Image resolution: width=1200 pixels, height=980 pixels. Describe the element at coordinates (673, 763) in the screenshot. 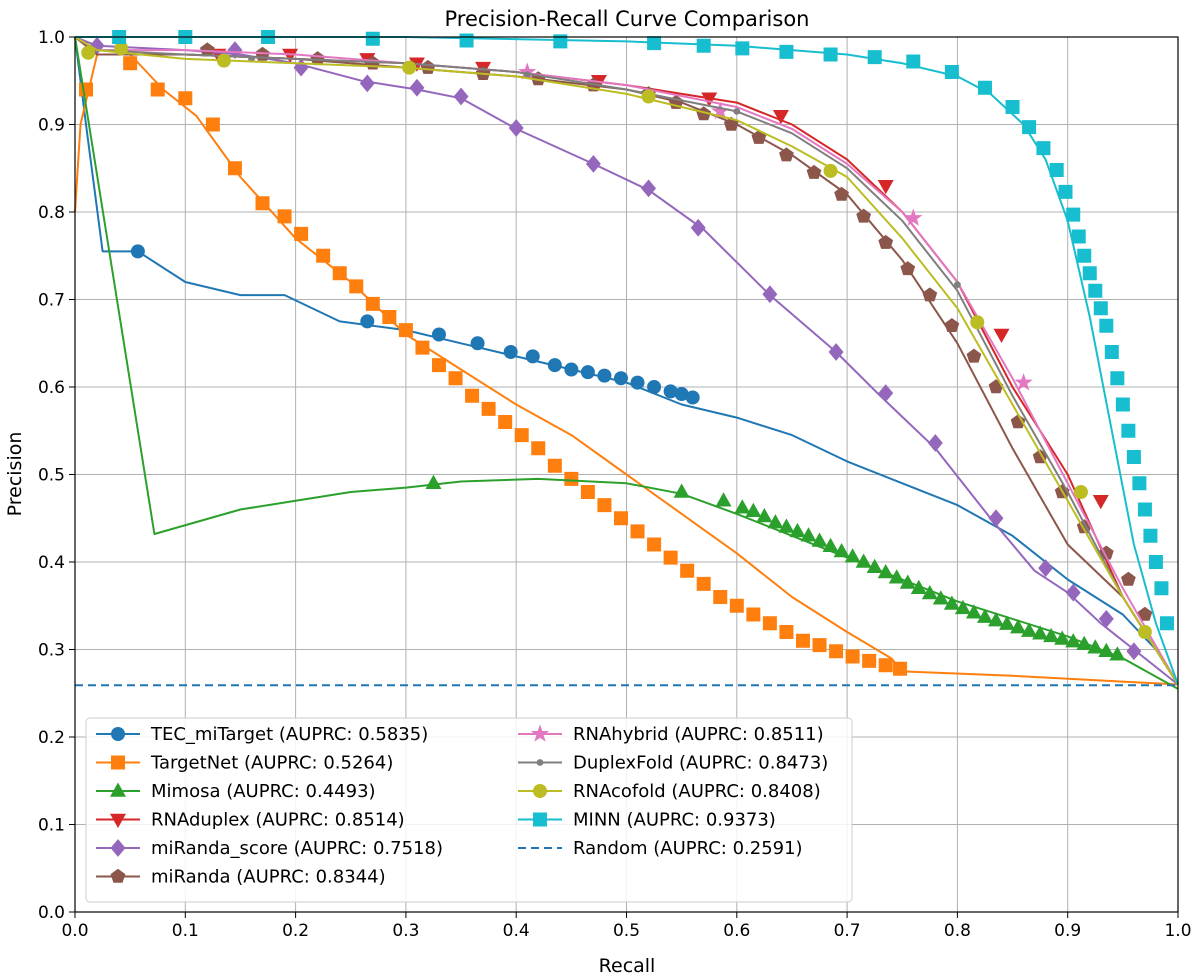

I see `legend-item: DuplexFold (AUPRC: 0.8473)` at that location.